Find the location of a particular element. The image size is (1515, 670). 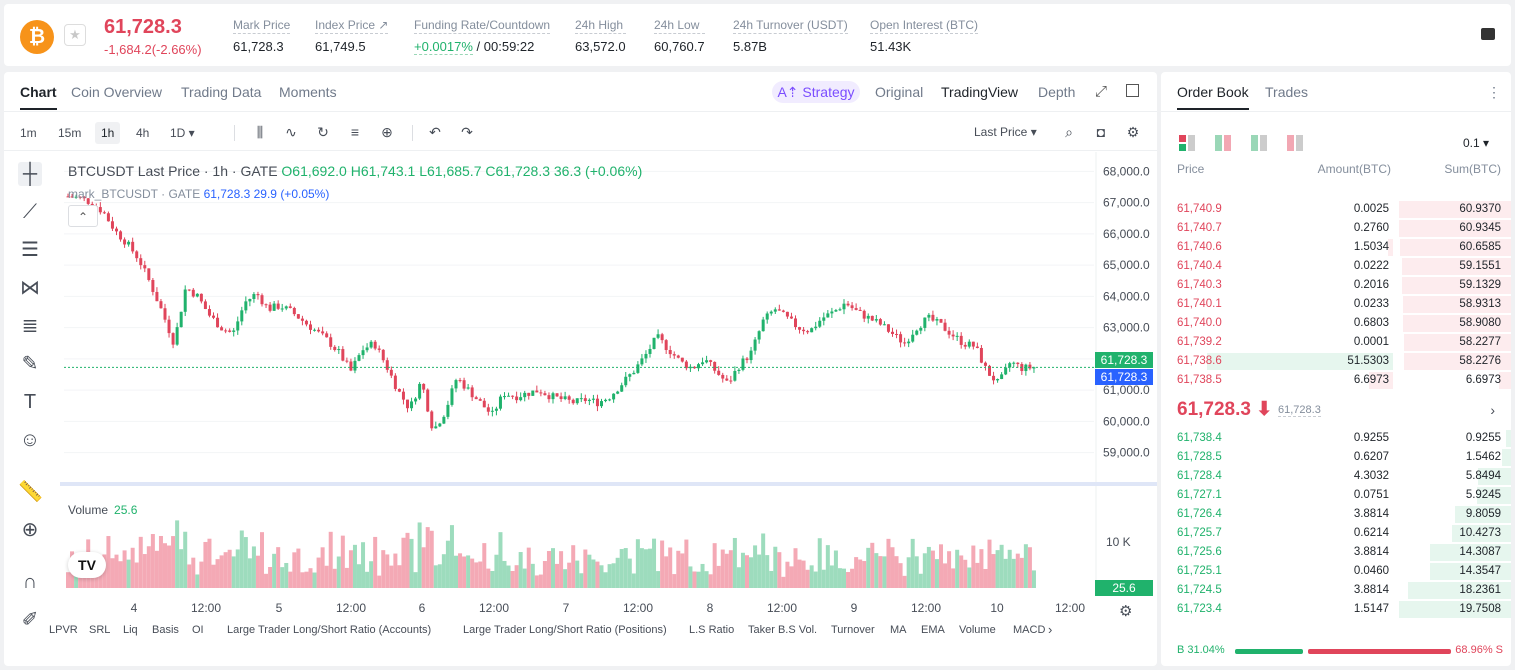

ask-row: 61,739.2 0.0001 58.2277 is located at coordinates (1336, 342).